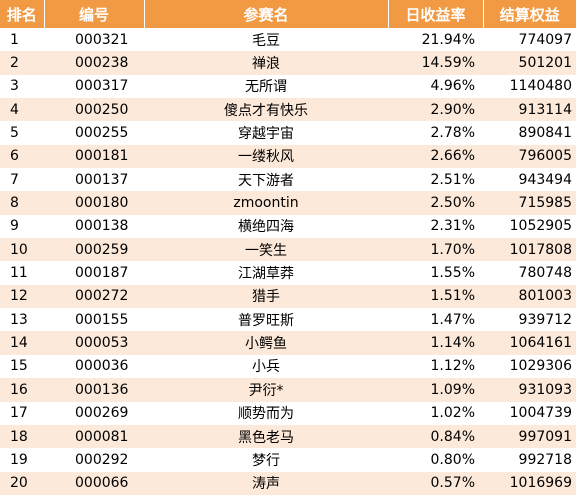 This screenshot has width=576, height=495. What do you see at coordinates (288, 40) in the screenshot?
I see `table-row: 1 000321 毛豆 21.94% 774097` at bounding box center [288, 40].